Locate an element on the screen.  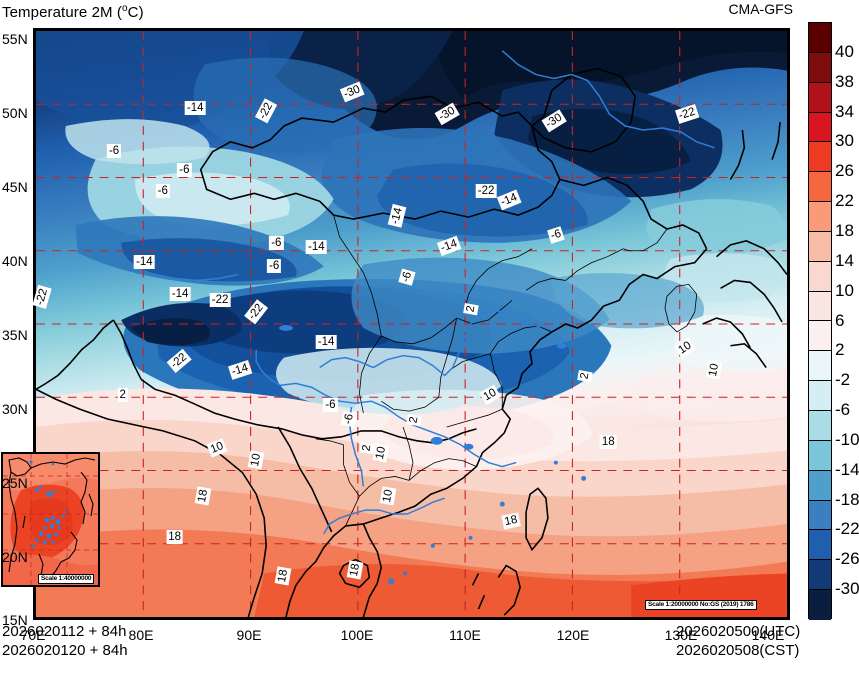
x-axis-label-140E: 140E is located at coordinates (768, 635).